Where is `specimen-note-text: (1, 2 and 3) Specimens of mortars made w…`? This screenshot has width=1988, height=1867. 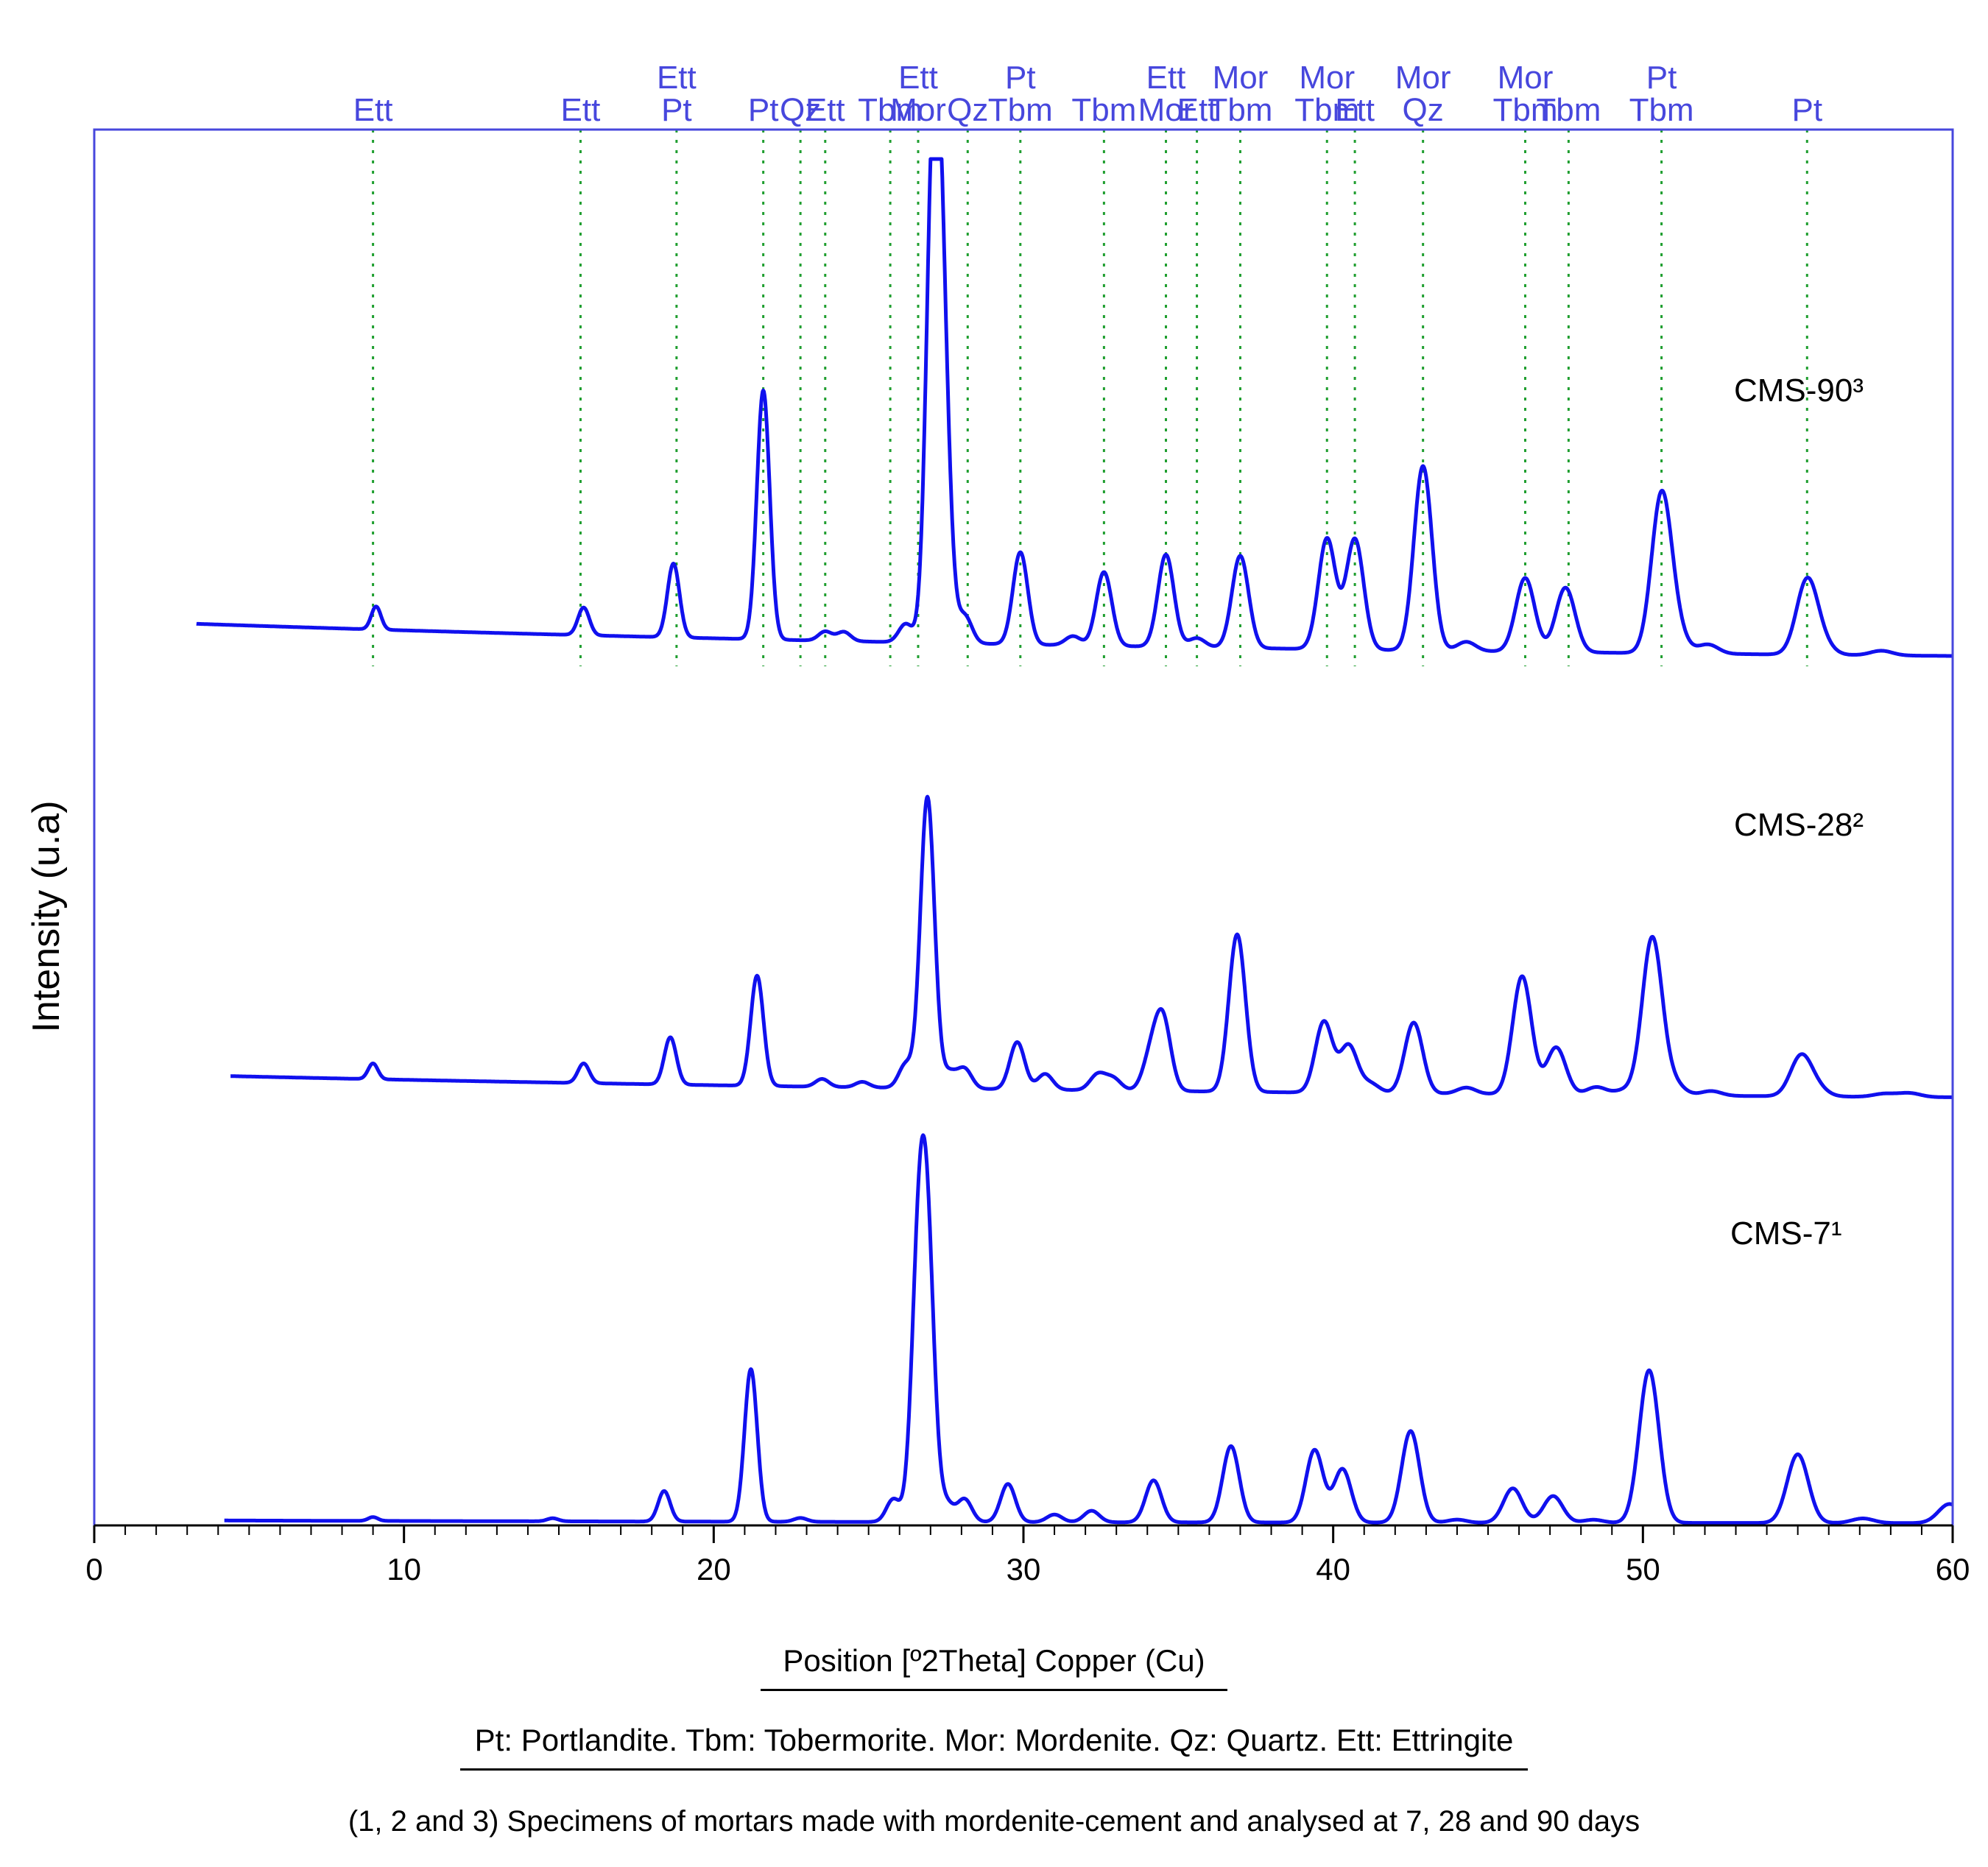 specimen-note-text: (1, 2 and 3) Specimens of mortars made w… is located at coordinates (994, 1821).